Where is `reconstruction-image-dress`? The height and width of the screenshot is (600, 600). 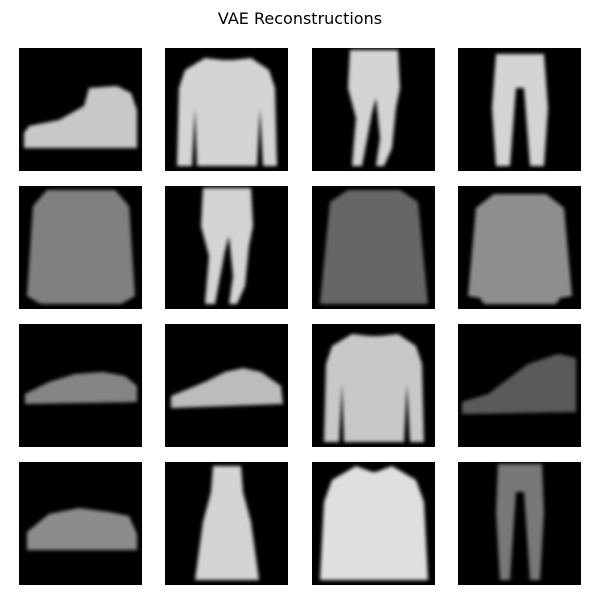
reconstruction-image-dress is located at coordinates (227, 523).